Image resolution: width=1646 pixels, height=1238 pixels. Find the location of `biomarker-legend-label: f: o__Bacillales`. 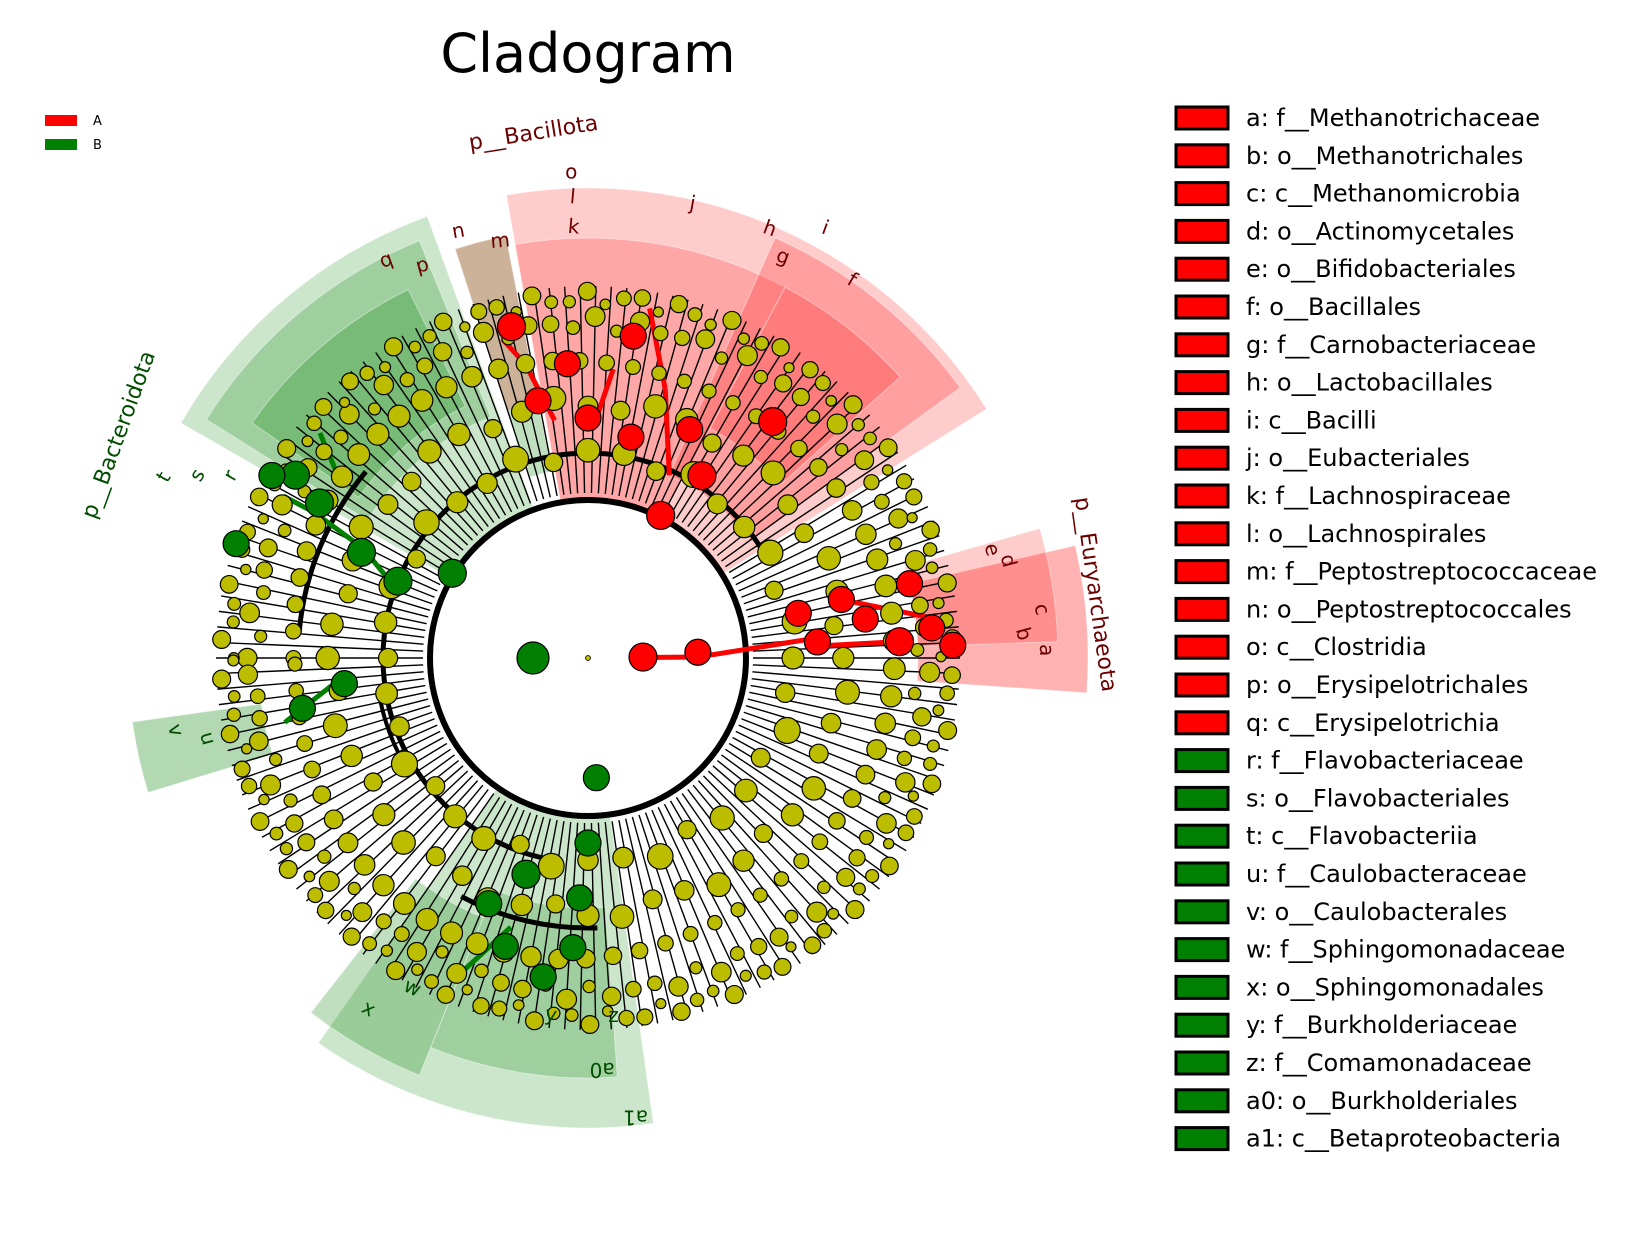

biomarker-legend-label: f: o__Bacillales is located at coordinates (1333, 307).